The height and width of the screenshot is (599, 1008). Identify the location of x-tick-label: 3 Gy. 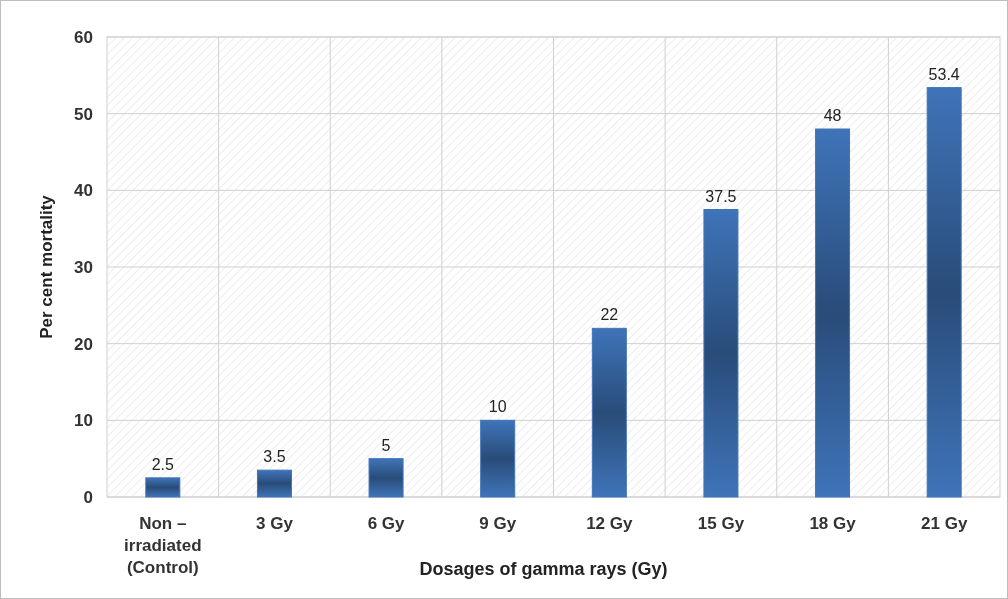
(275, 523).